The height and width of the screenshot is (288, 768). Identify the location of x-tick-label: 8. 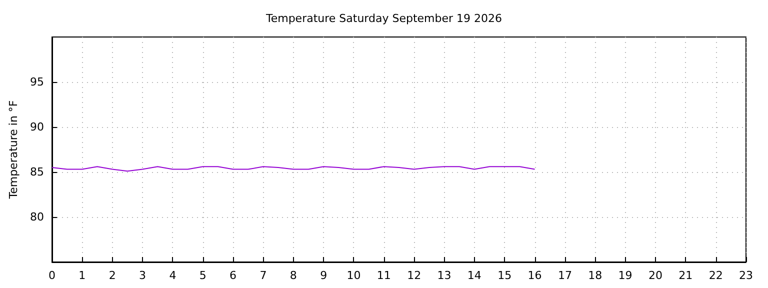
(293, 275).